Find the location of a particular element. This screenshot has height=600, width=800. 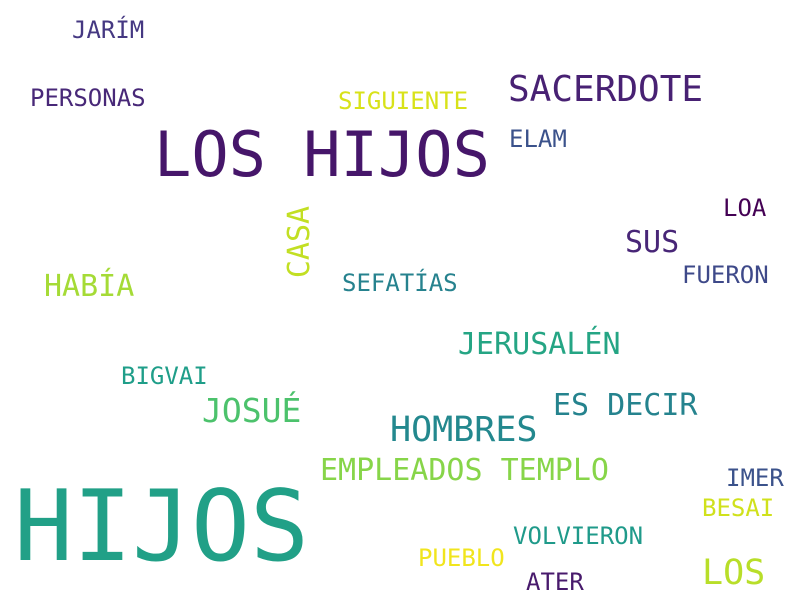

word-imer: IMER is located at coordinates (755, 478).